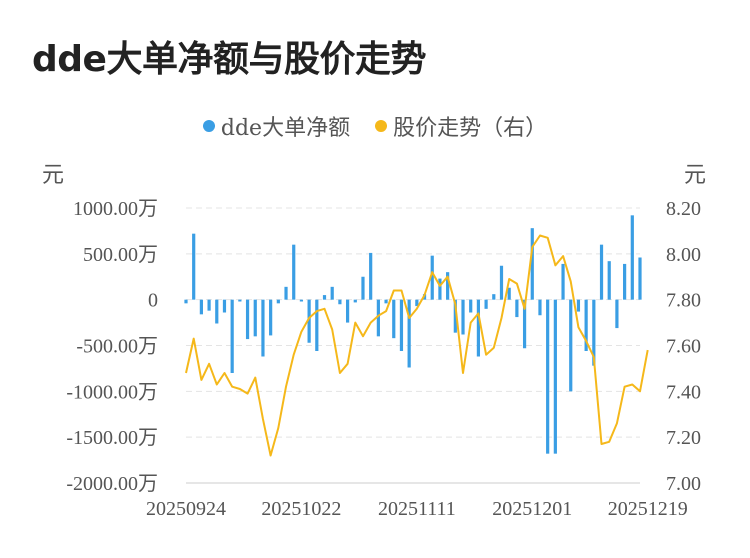 The height and width of the screenshot is (558, 750). Describe the element at coordinates (229, 59) in the screenshot. I see `chart-title: dde大单净额与股价走势` at that location.